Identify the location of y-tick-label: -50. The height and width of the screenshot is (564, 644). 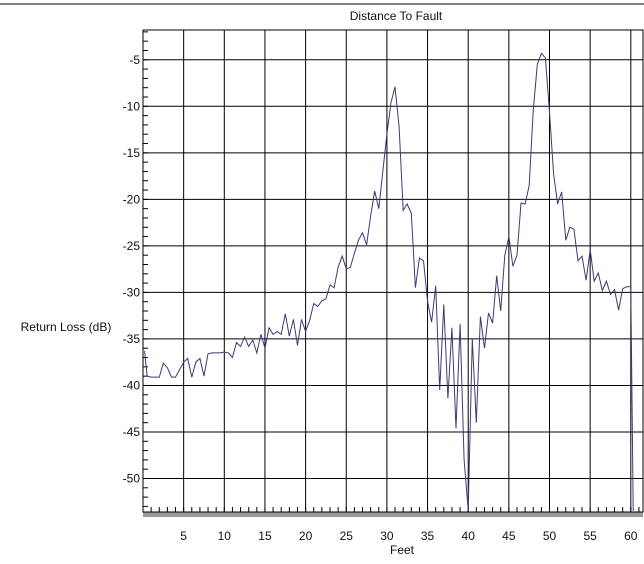
(132, 479).